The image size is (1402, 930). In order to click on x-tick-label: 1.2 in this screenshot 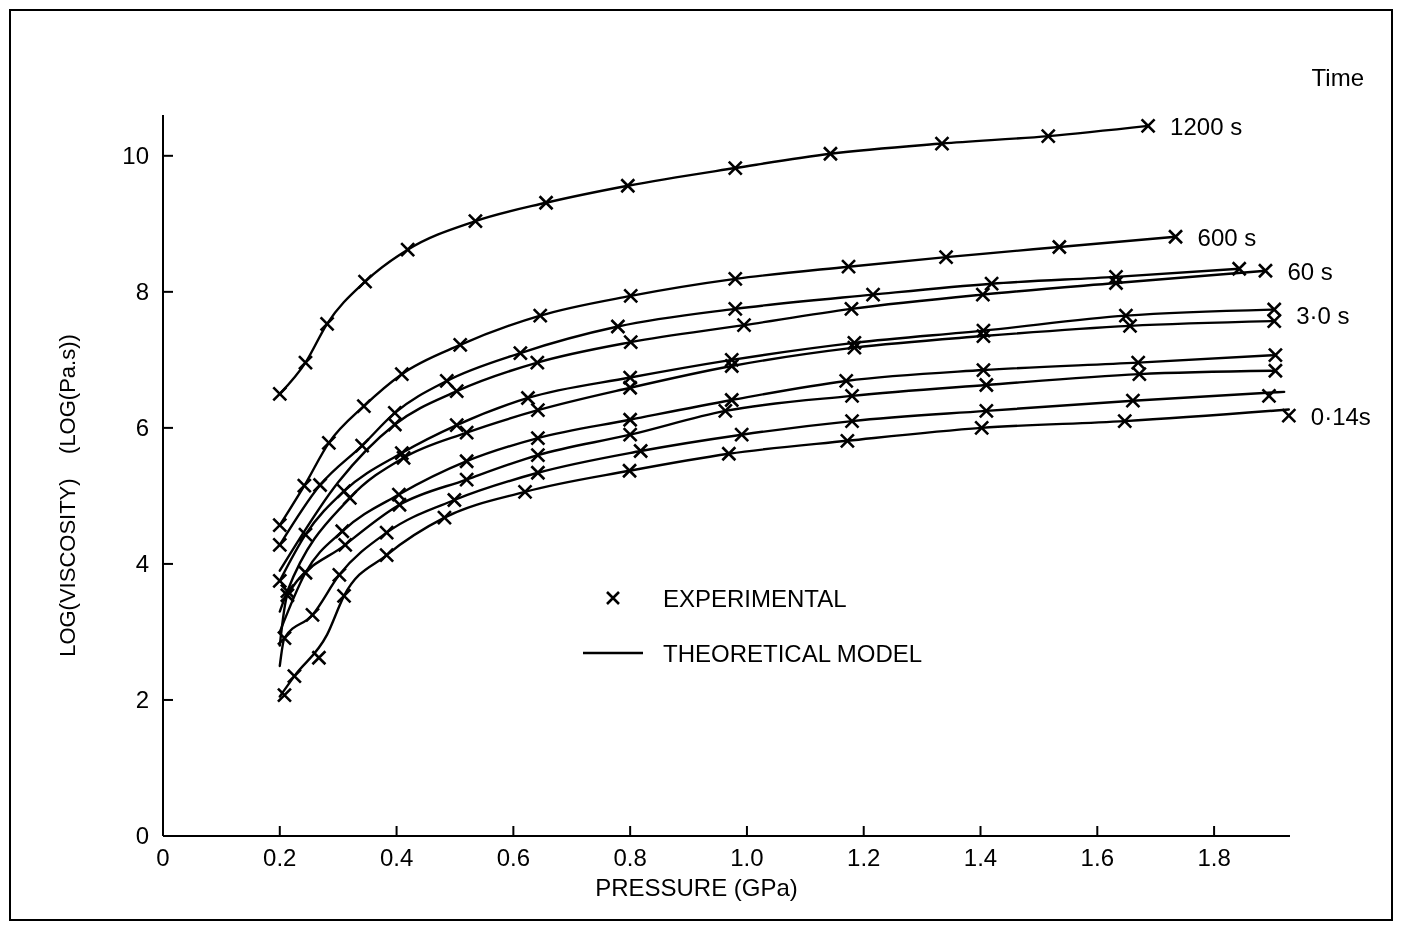, I will do `click(864, 857)`.